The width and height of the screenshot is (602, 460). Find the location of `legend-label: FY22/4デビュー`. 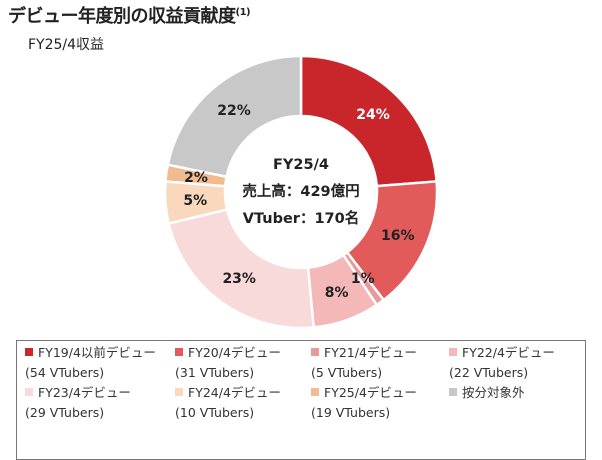

legend-label: FY22/4デビュー is located at coordinates (508, 352).